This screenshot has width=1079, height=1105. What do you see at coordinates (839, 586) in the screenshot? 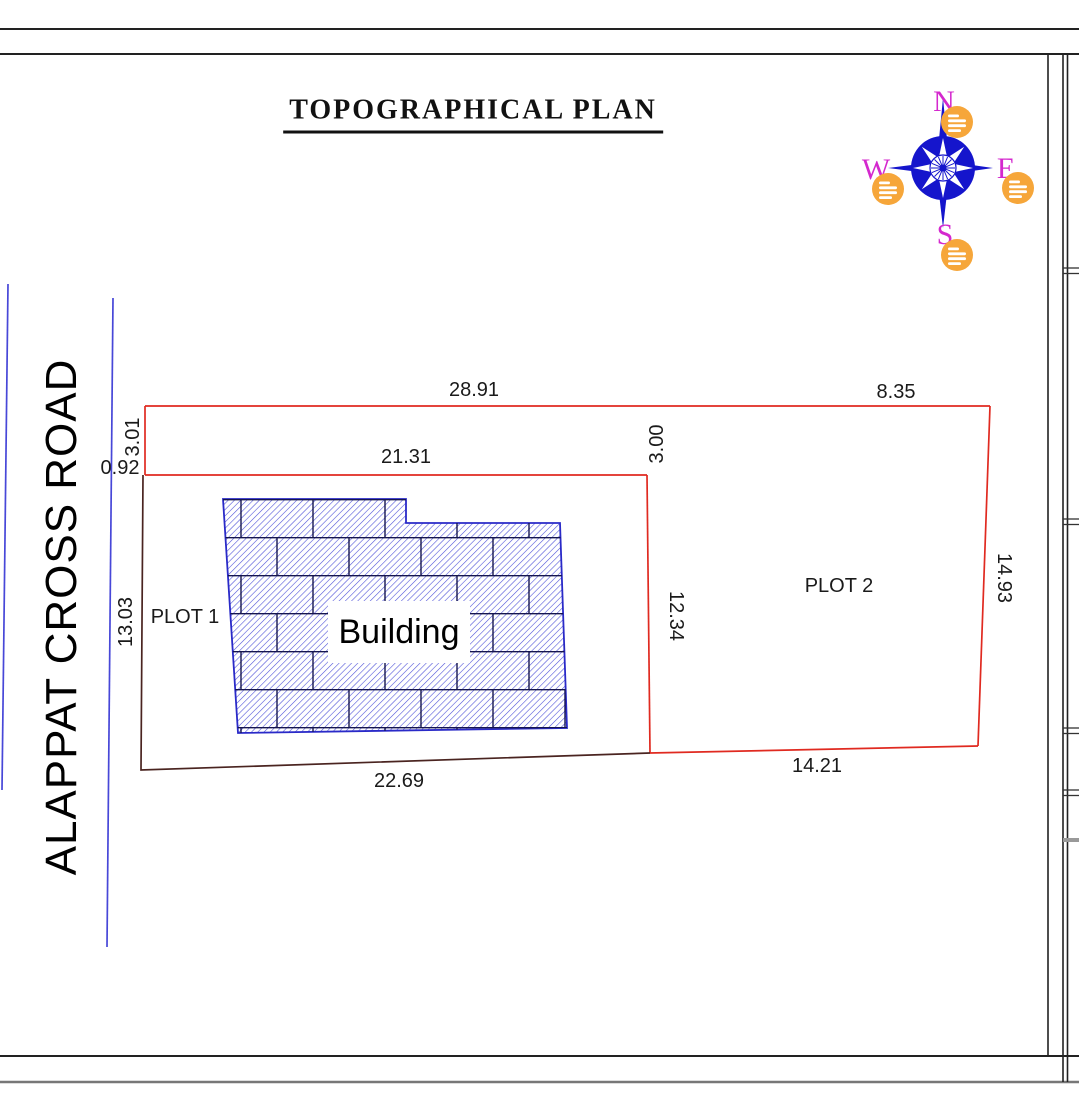
I see `plot2-label: PLOT 2` at bounding box center [839, 586].